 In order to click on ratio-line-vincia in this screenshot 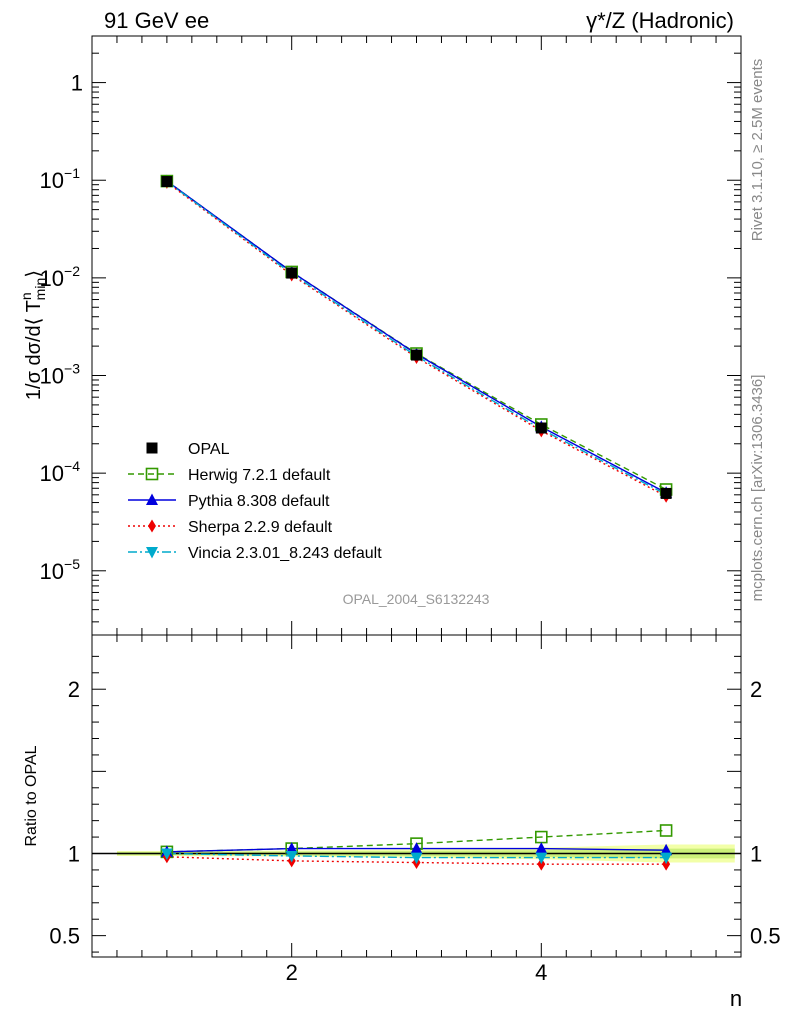, I will do `click(416, 855)`.